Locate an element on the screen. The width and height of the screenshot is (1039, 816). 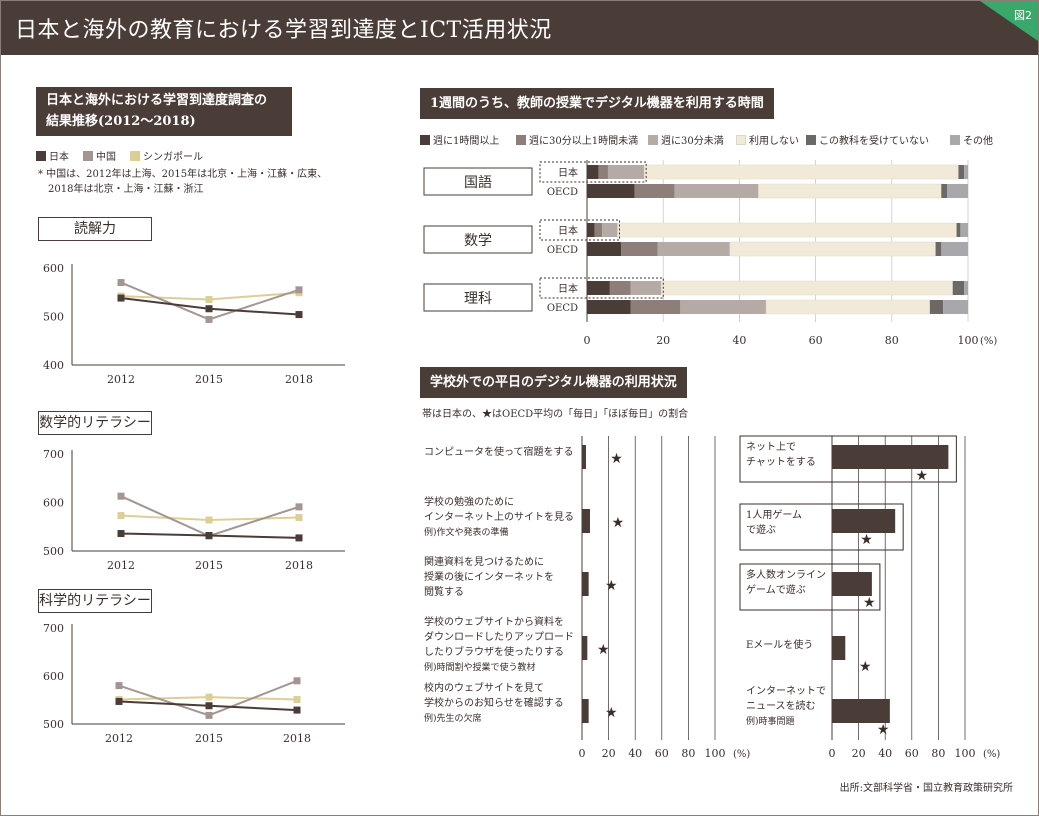
math-chart-label: 数学的リテラシー is located at coordinates (95, 423).